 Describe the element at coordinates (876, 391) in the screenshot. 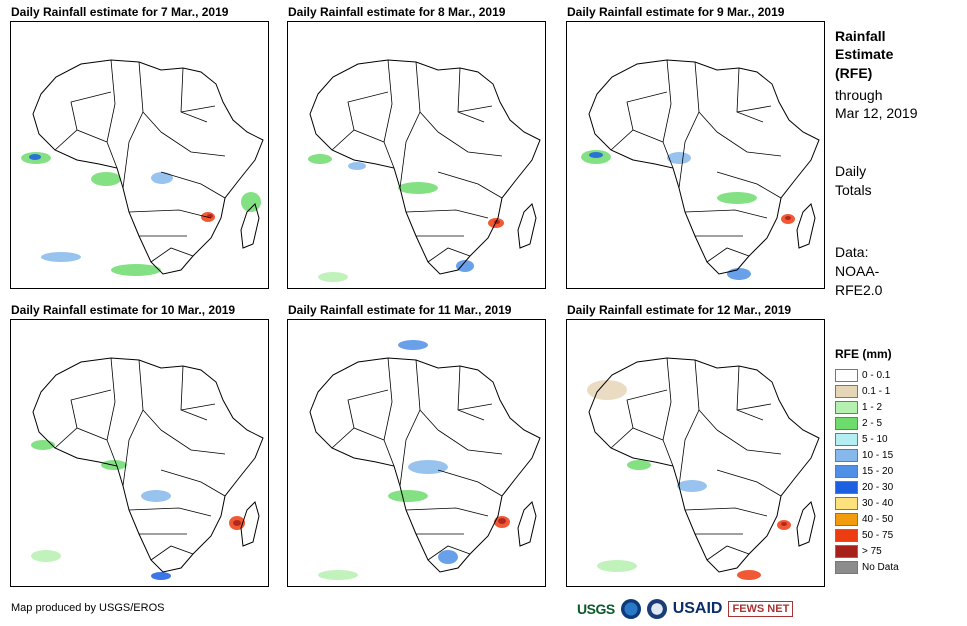

I see `legend-label: 0.1 - 1` at that location.